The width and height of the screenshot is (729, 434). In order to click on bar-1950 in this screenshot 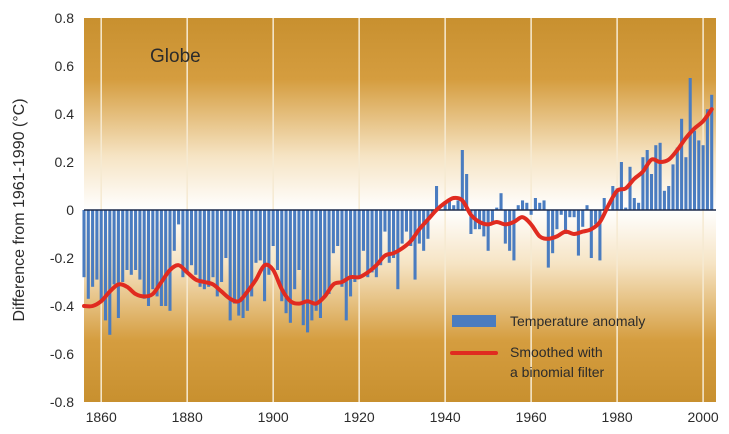, I will do `click(488, 230)`.